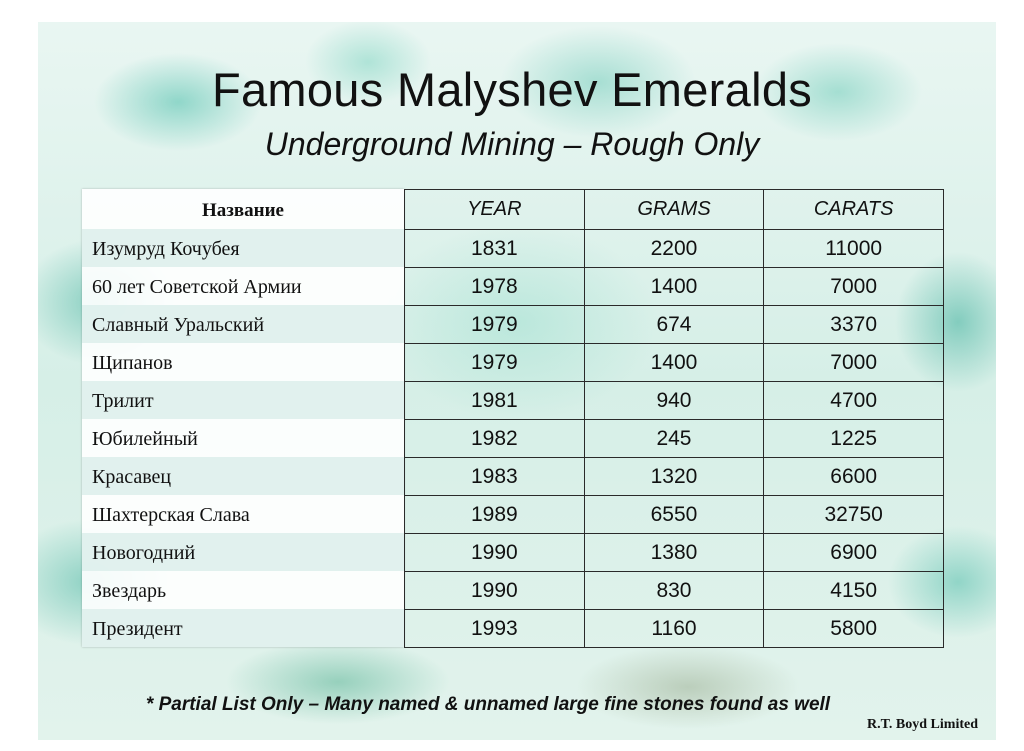 This screenshot has height=751, width=1024. I want to click on year-header: YEAR, so click(494, 209).